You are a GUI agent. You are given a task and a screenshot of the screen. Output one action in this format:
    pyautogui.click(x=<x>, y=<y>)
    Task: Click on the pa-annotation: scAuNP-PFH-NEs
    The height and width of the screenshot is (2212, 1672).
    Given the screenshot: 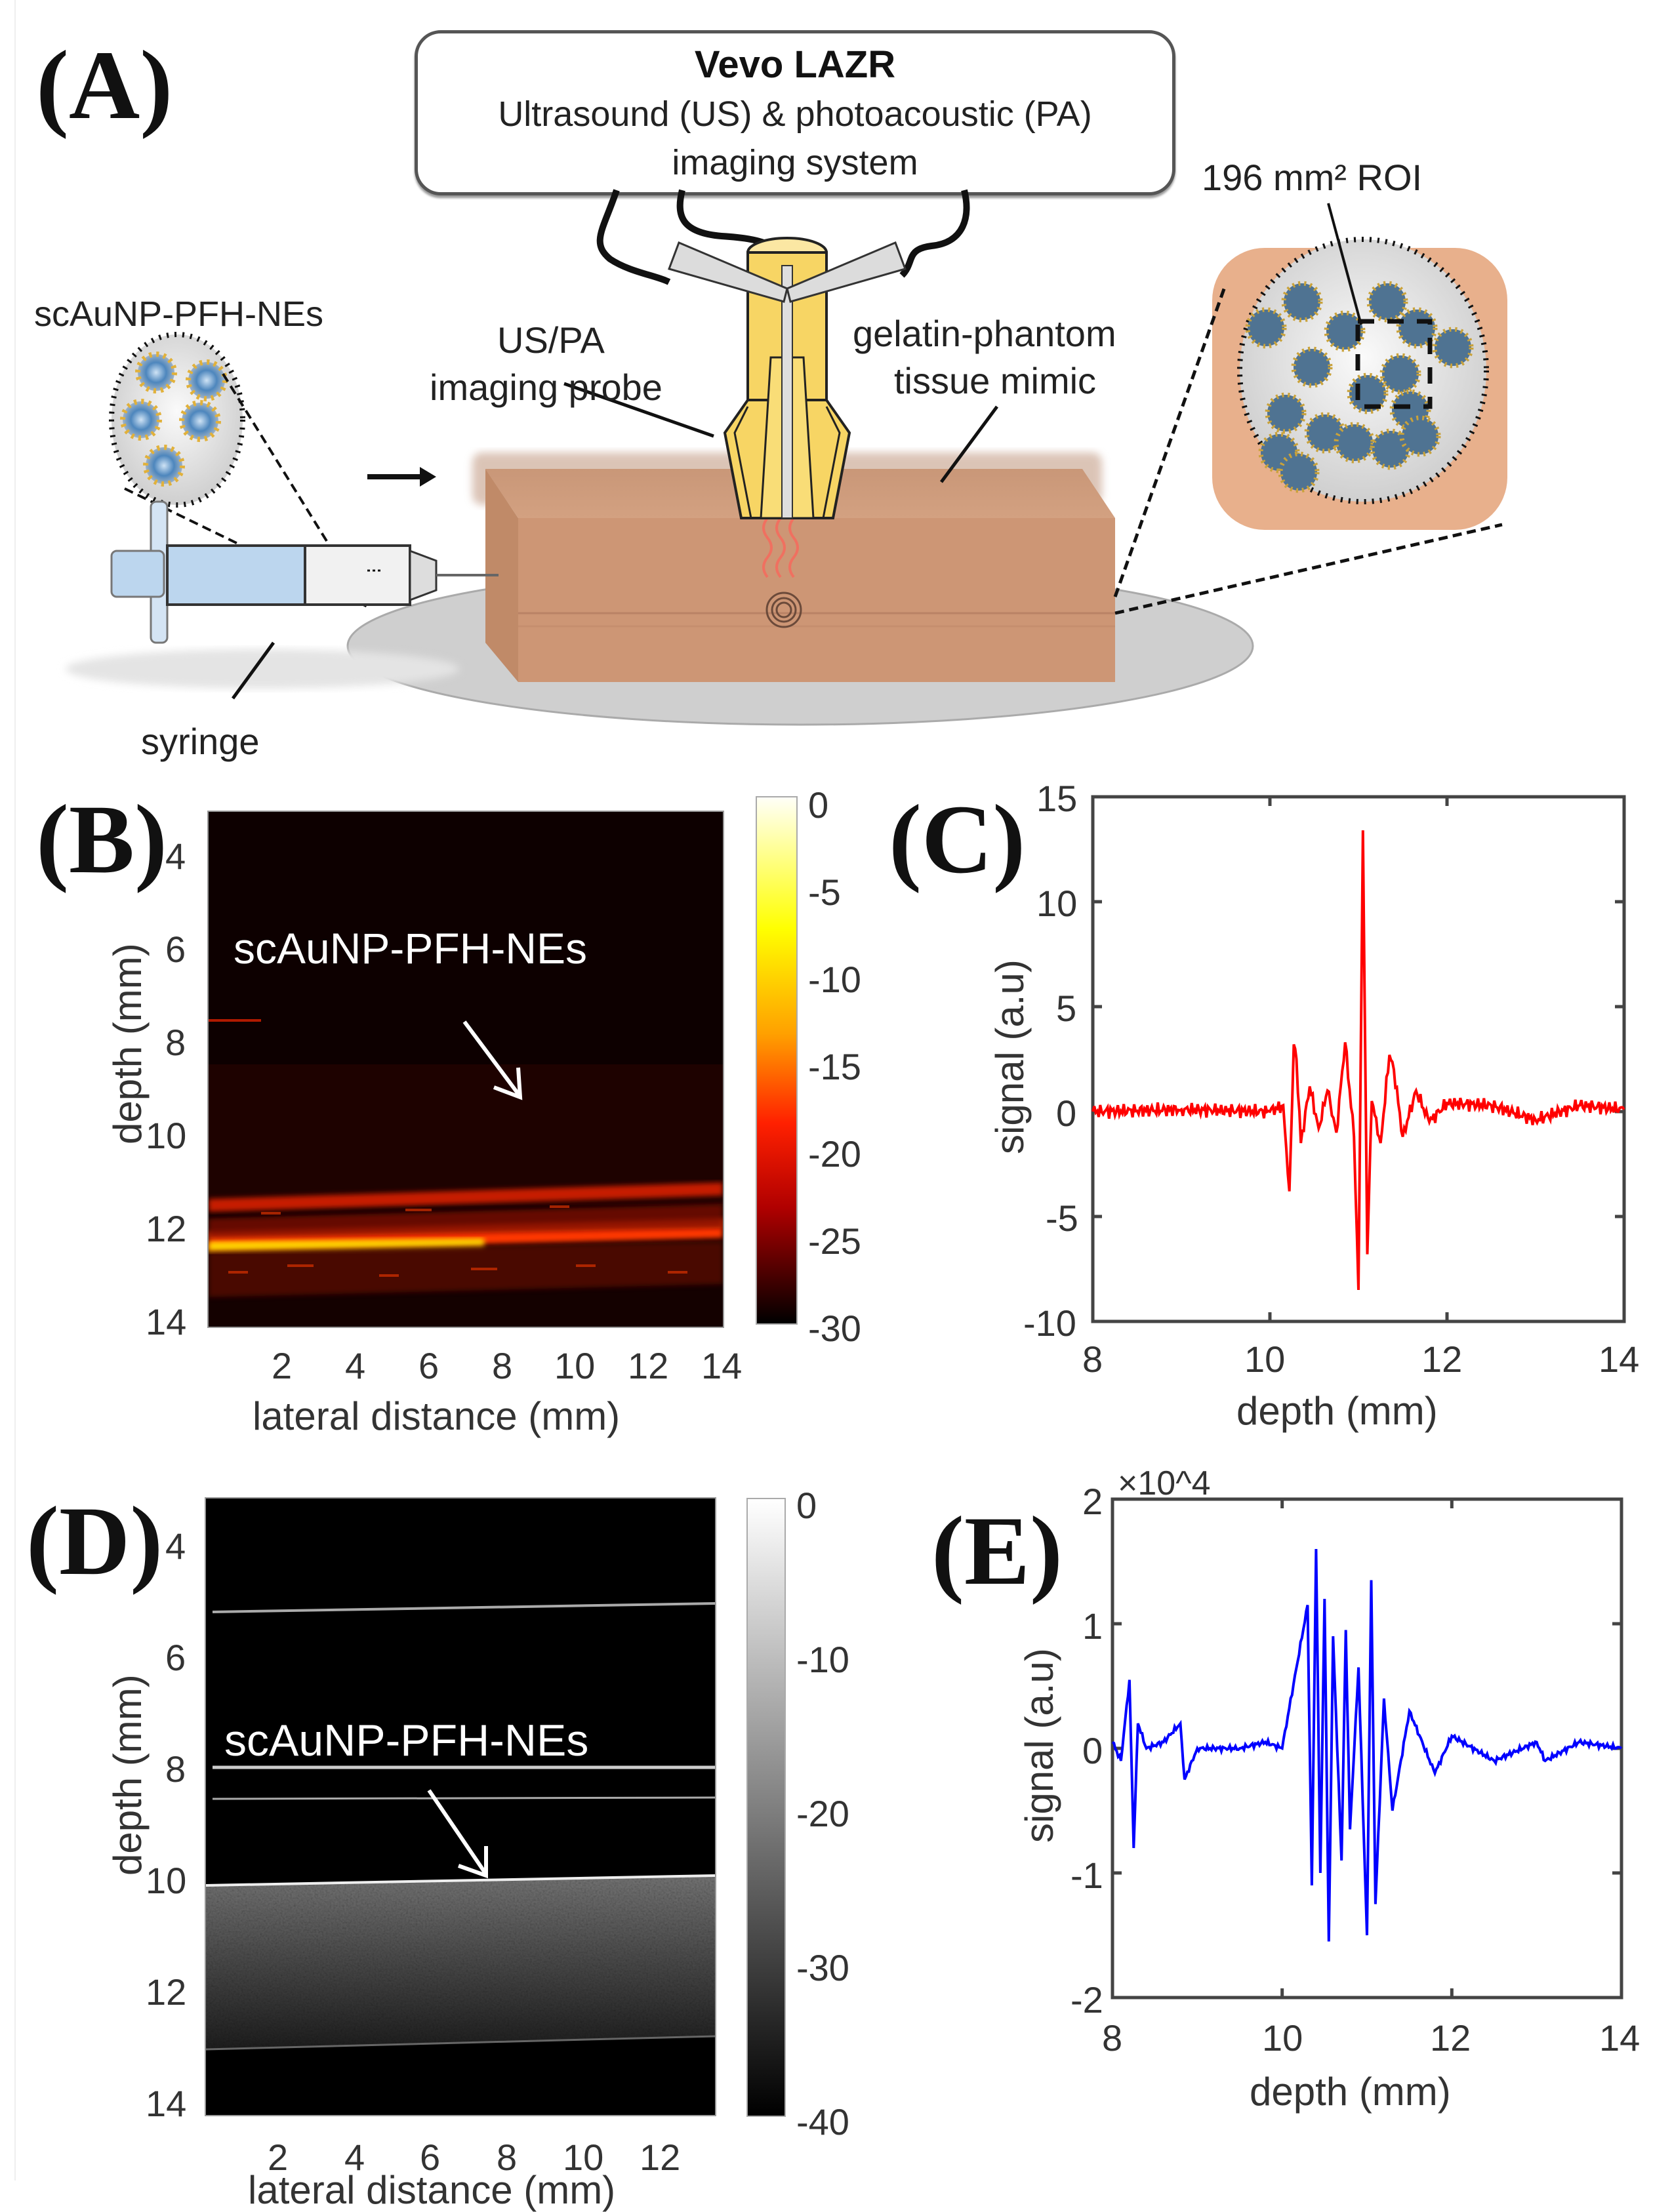 What is the action you would take?
    pyautogui.click(x=411, y=949)
    